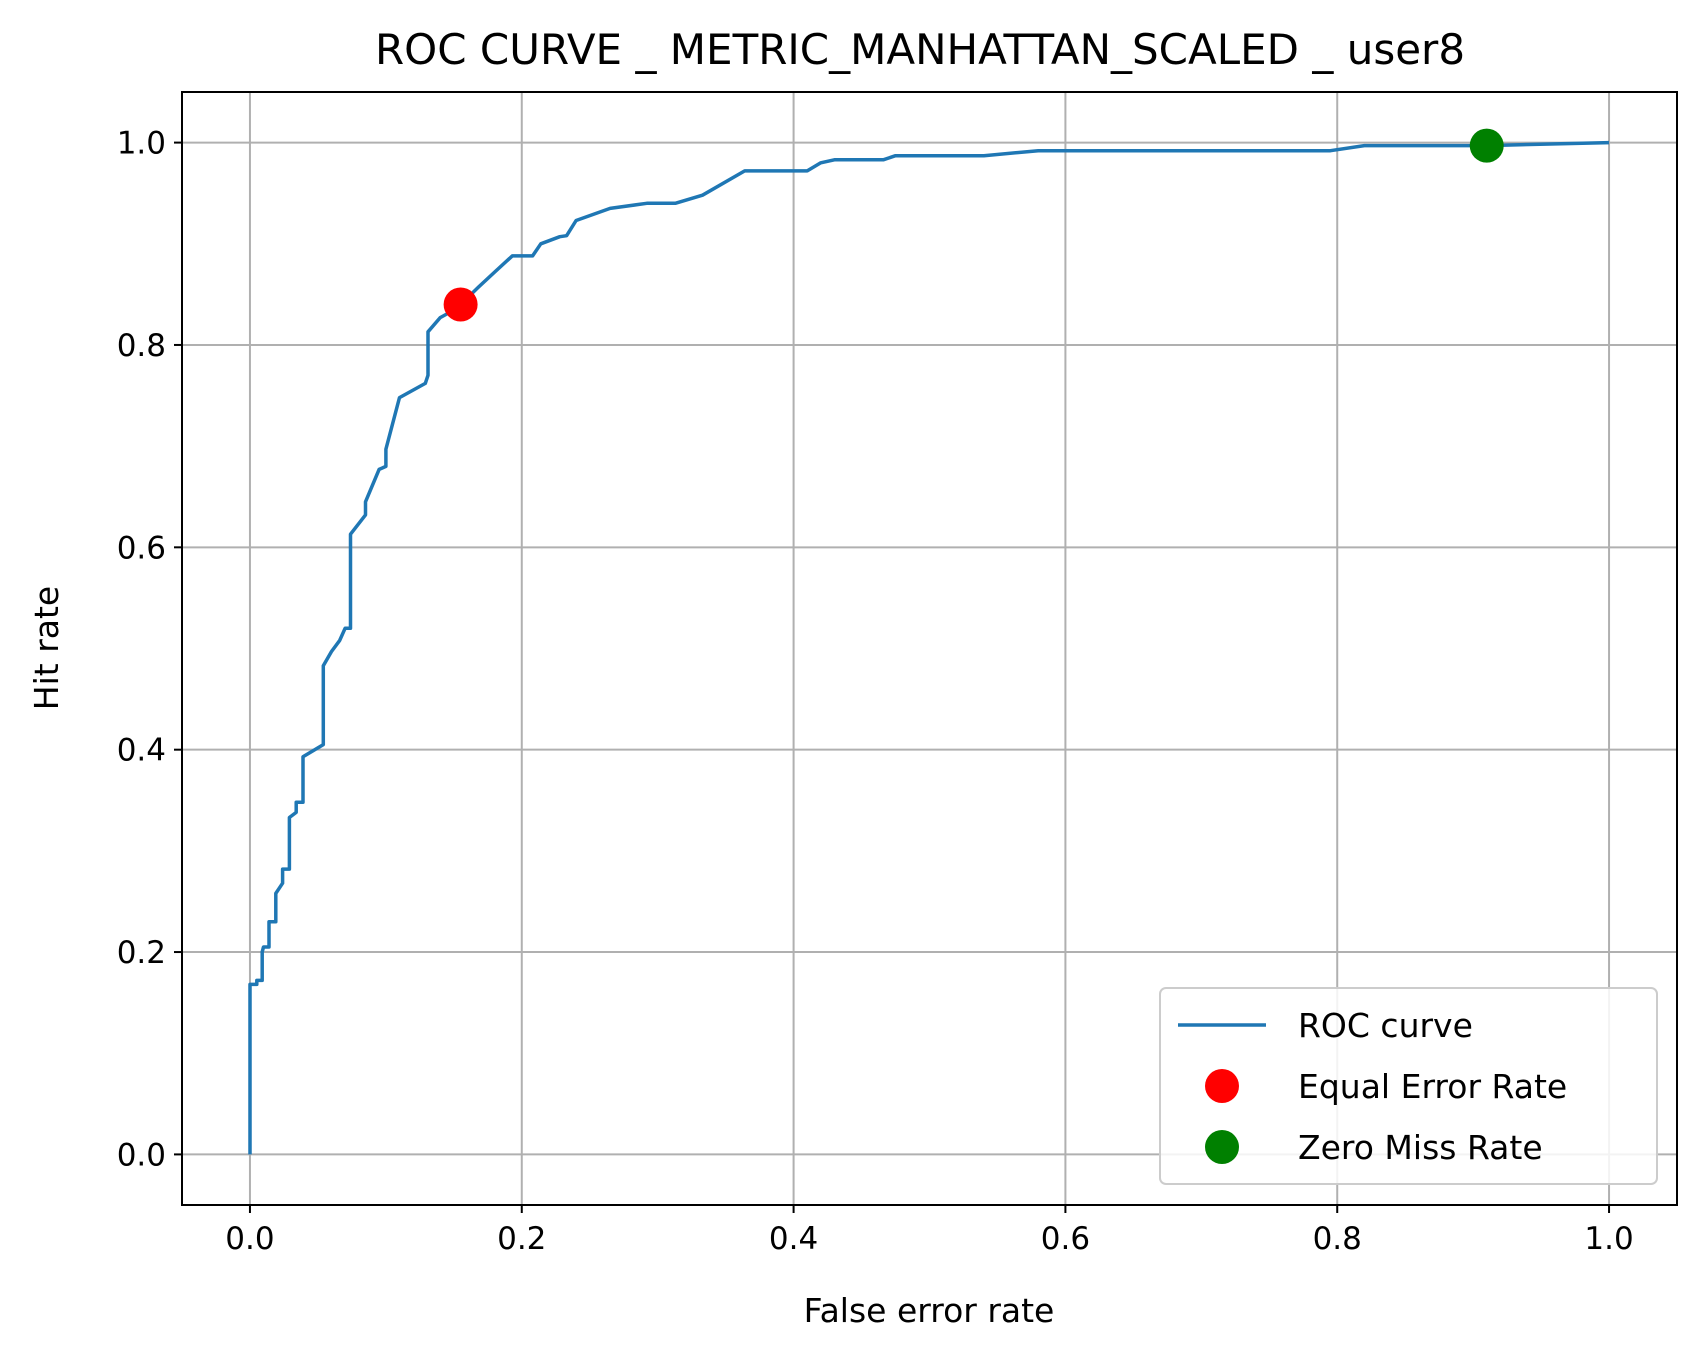 This screenshot has height=1356, width=1700. What do you see at coordinates (141, 144) in the screenshot?
I see `y-tick-label: 1.0` at bounding box center [141, 144].